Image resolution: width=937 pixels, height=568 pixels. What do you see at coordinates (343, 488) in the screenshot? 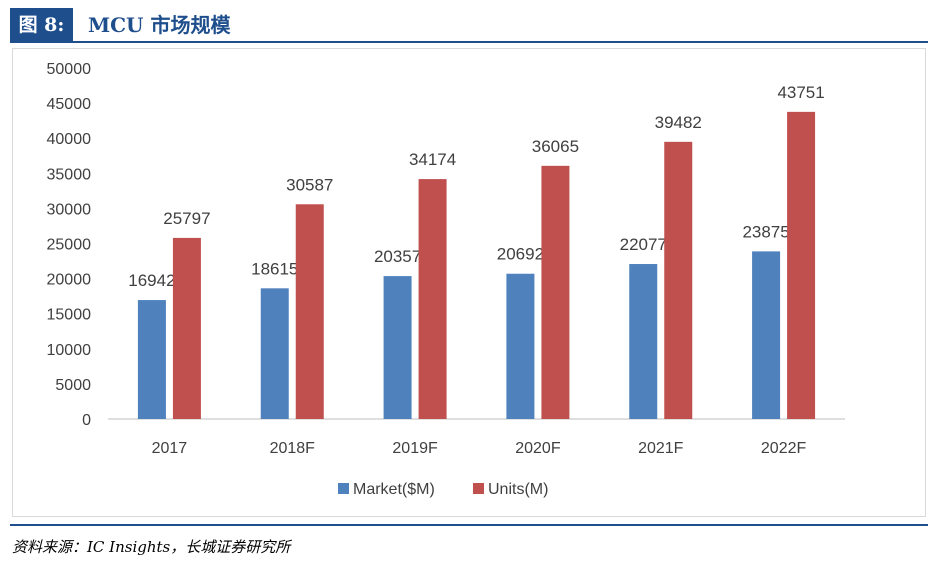
I see `legend-swatch-market` at bounding box center [343, 488].